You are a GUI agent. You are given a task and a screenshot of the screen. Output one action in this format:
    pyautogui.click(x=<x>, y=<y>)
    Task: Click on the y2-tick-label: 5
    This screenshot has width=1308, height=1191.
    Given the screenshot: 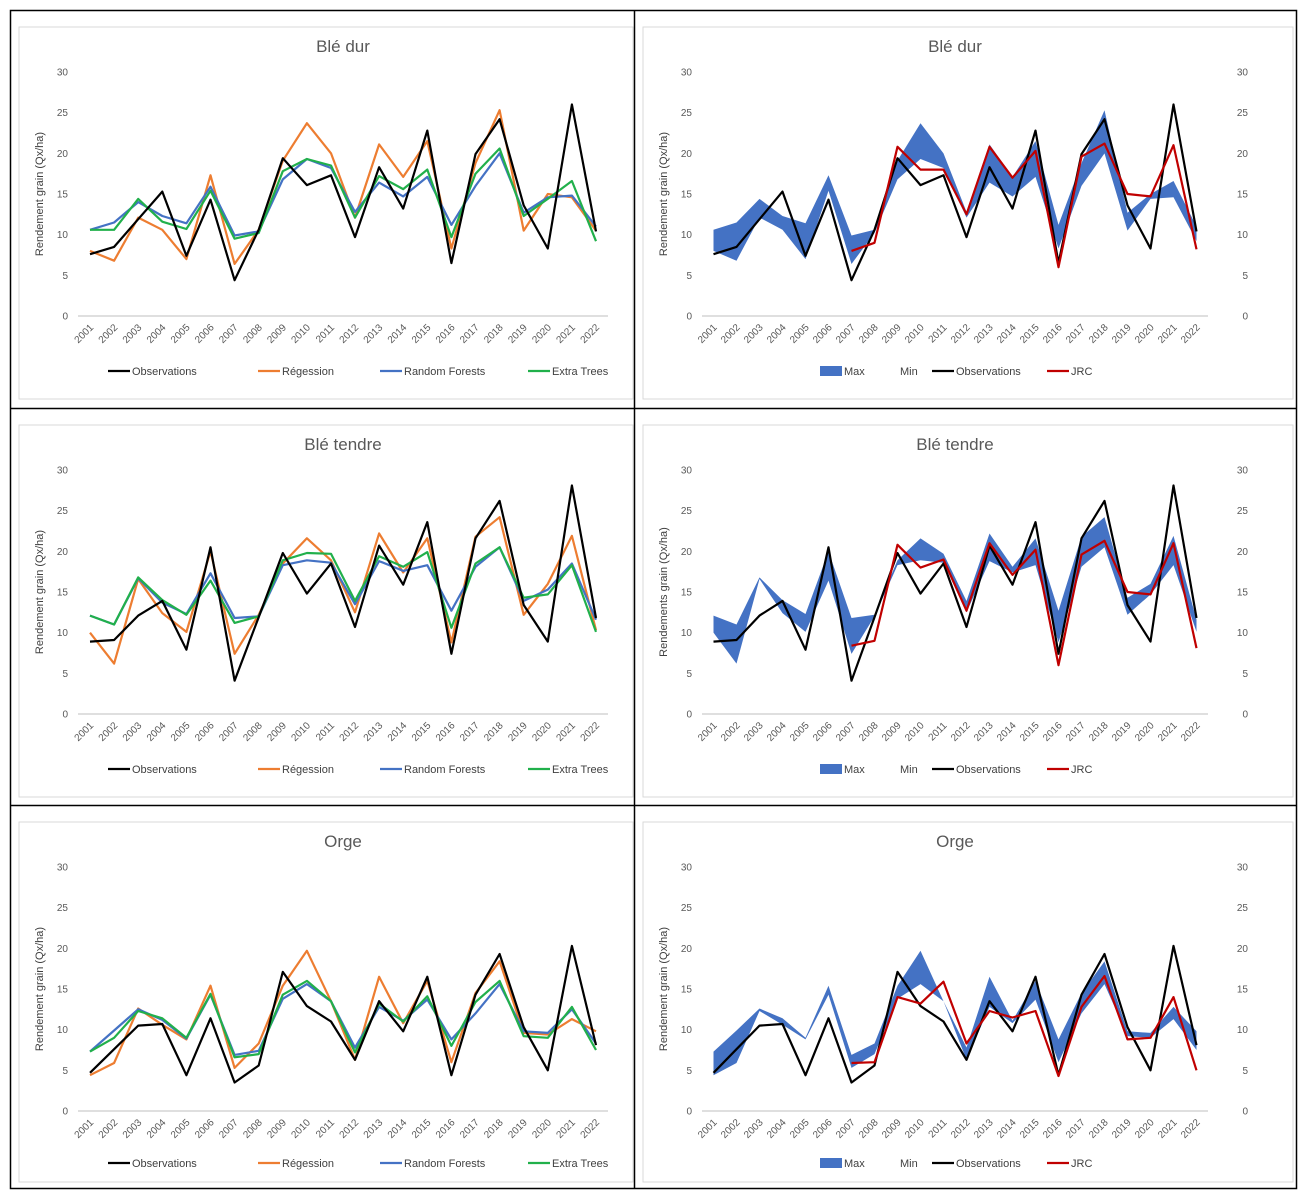 What is the action you would take?
    pyautogui.click(x=1245, y=674)
    